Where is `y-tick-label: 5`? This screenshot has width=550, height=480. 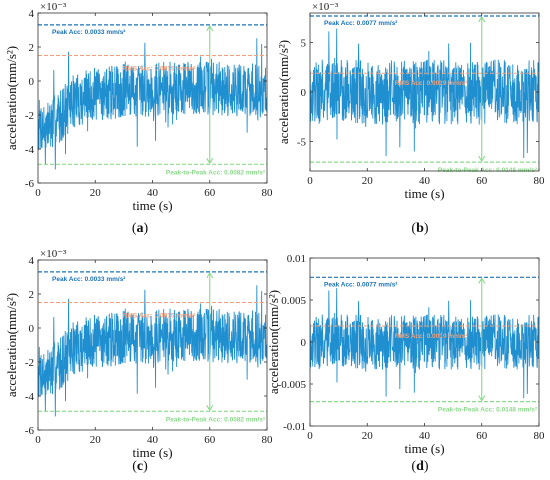
y-tick-label: 5 is located at coordinates (304, 44).